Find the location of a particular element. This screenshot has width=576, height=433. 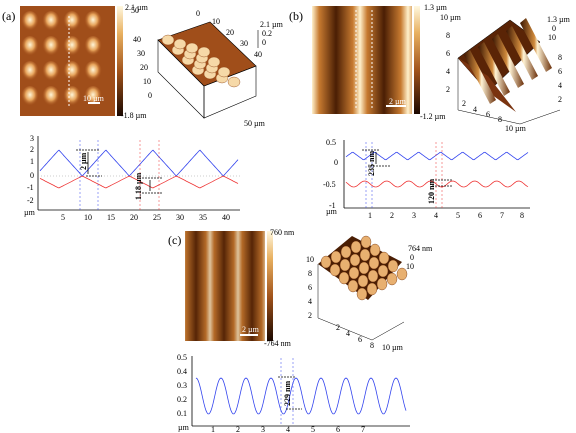

panel-b-profile-y-ticks: 0.5 0 -0.5 -1 is located at coordinates (330, 174).